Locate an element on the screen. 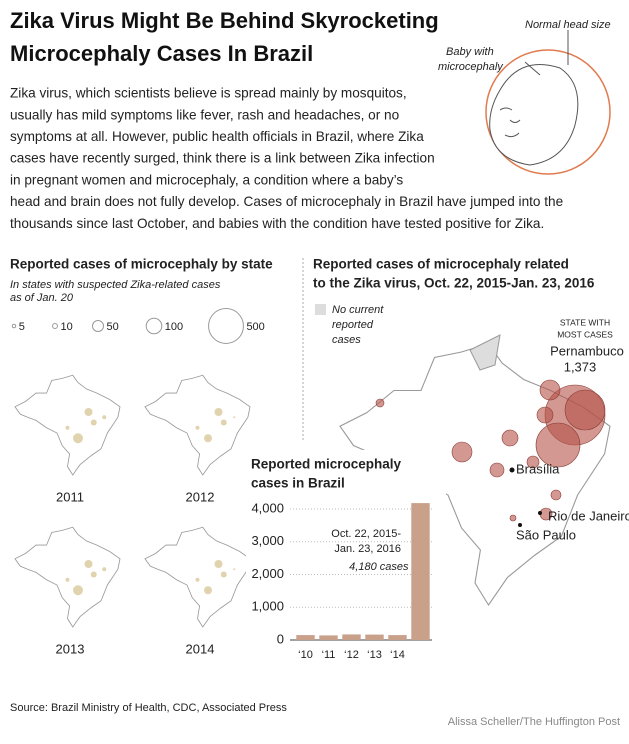  y-tick-label: 4,000 is located at coordinates (267, 507).